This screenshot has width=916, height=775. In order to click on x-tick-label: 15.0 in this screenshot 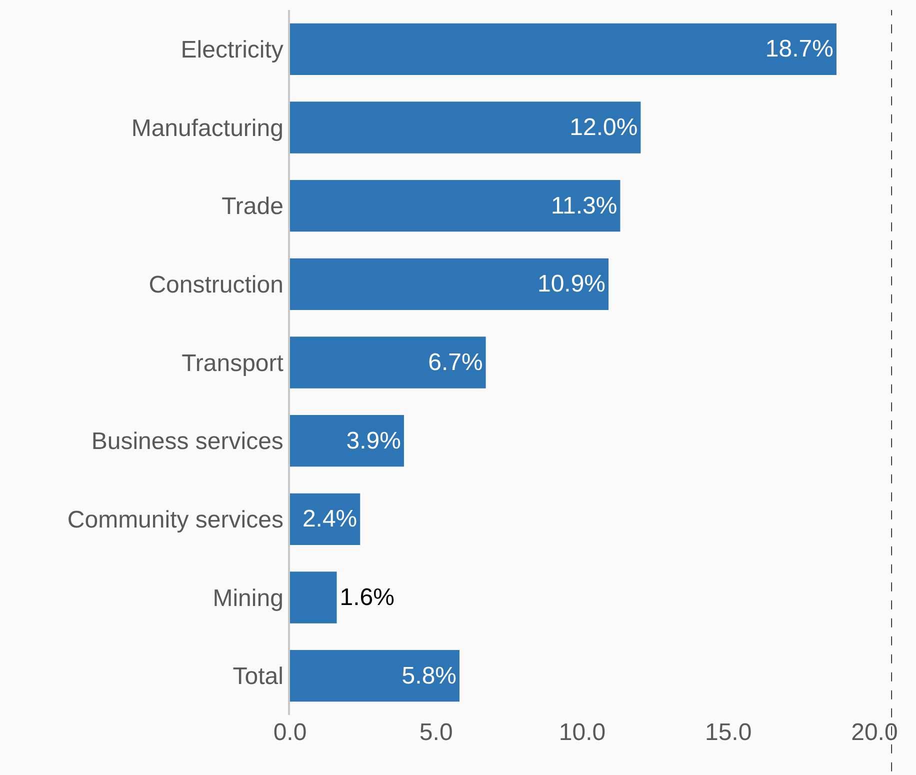, I will do `click(728, 732)`.